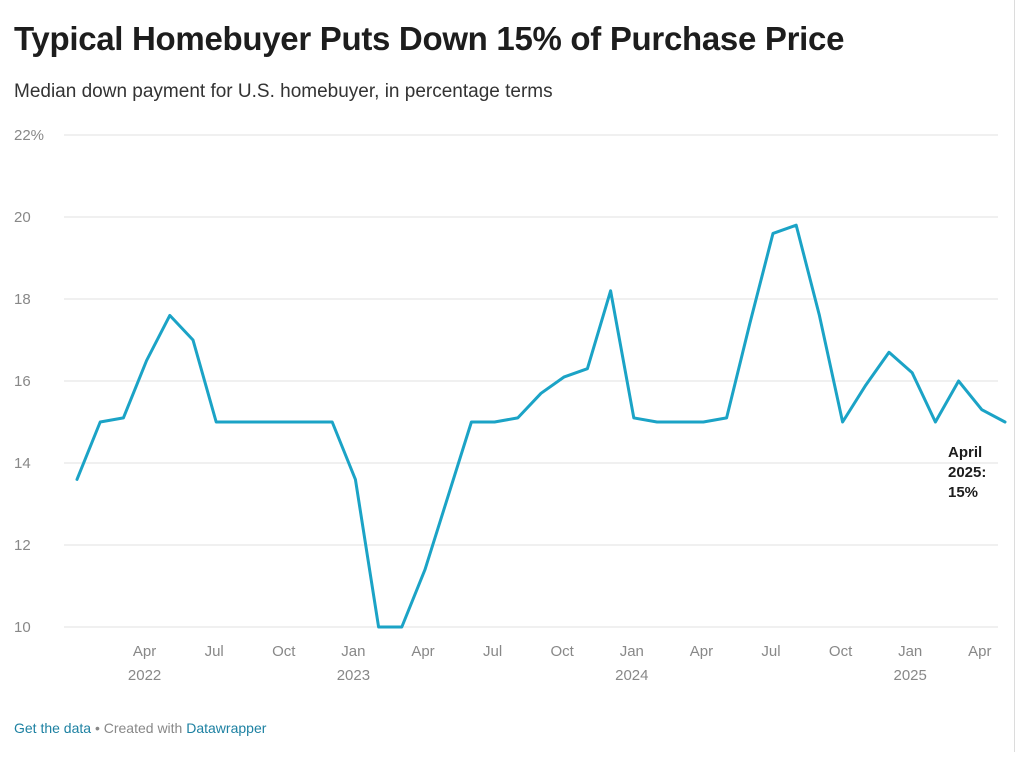 This screenshot has width=1018, height=780. Describe the element at coordinates (910, 675) in the screenshot. I see `x-tick-year-label: 2025` at that location.